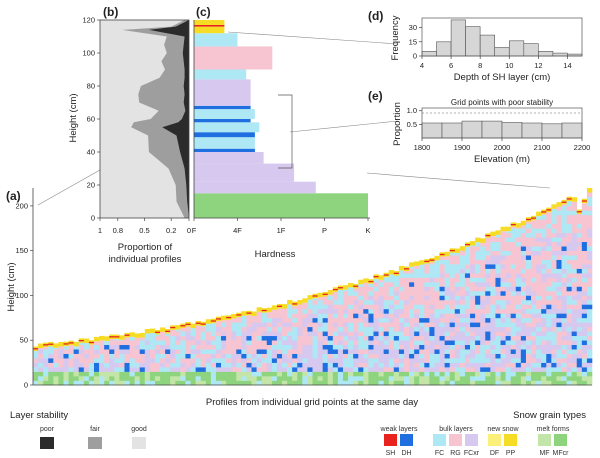 This screenshot has width=600, height=458. I want to click on legend-stability-swatch-poor, so click(47, 443).